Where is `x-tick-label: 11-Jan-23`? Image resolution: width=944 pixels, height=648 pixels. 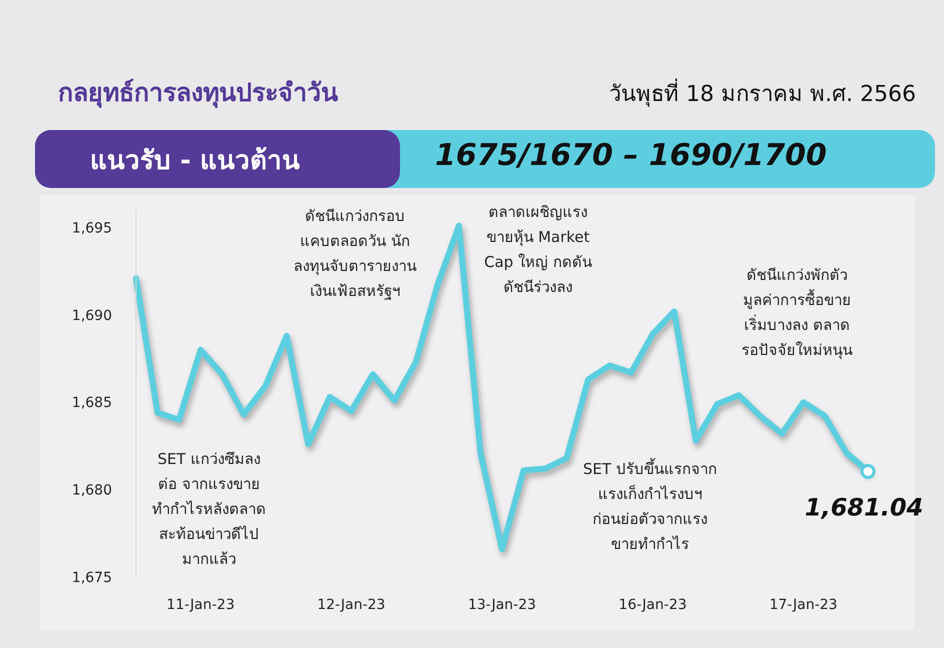
x-tick-label: 11-Jan-23 is located at coordinates (200, 604).